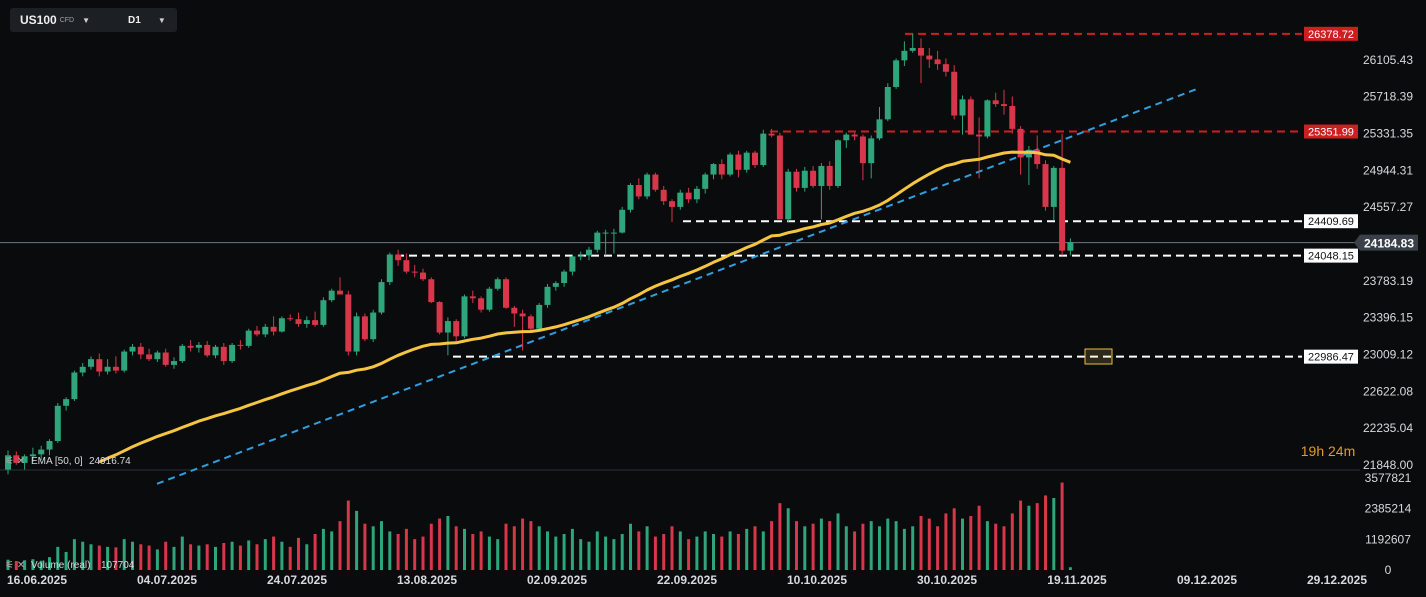  What do you see at coordinates (427, 580) in the screenshot?
I see `date-tick-label: 13.08.2025` at bounding box center [427, 580].